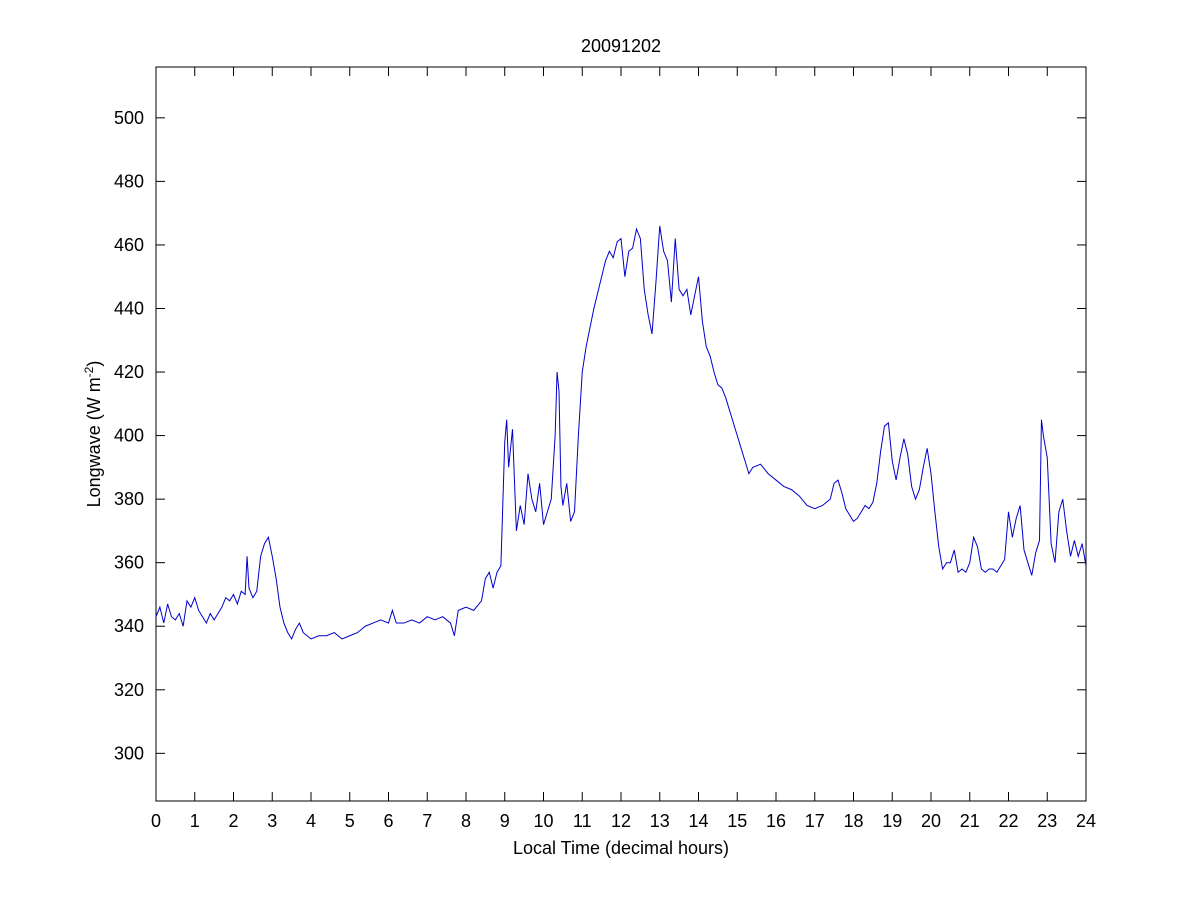 The height and width of the screenshot is (900, 1200). I want to click on y-tick-label: 500, so click(129, 118).